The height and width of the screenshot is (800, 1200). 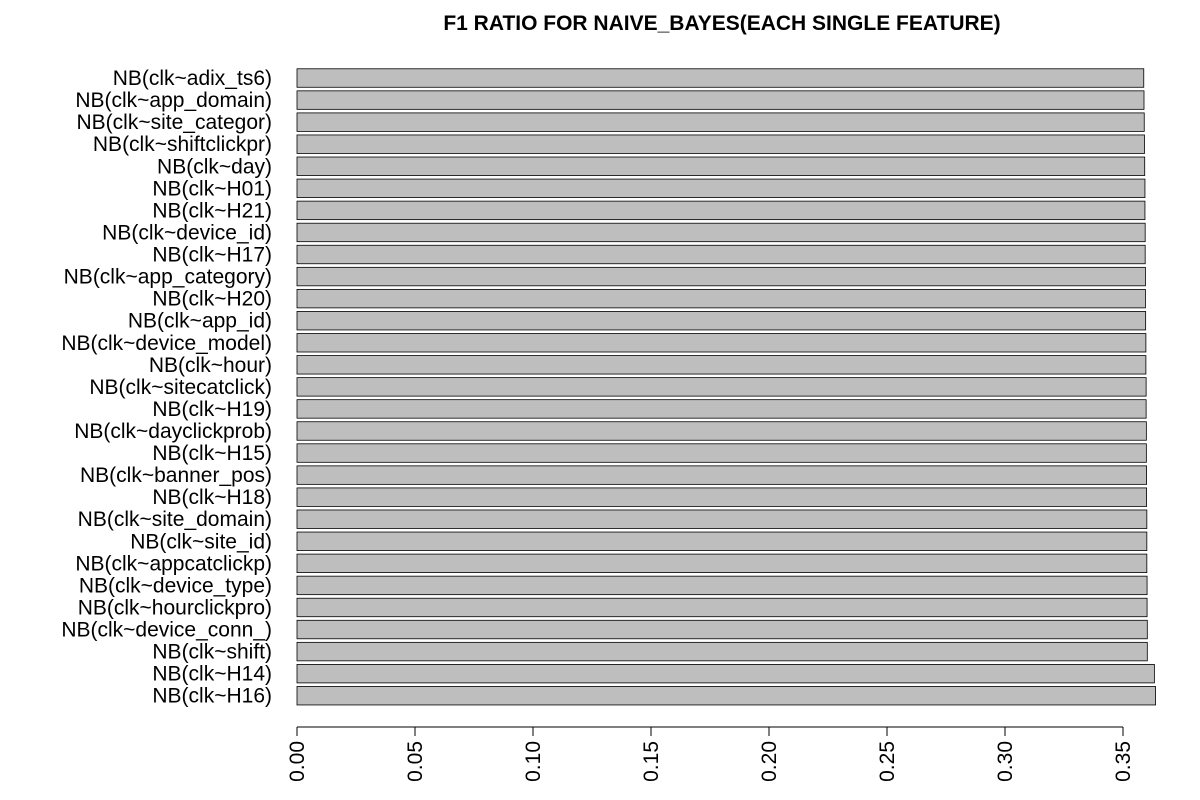 I want to click on x-tick-label-1: 0.05, so click(x=415, y=761).